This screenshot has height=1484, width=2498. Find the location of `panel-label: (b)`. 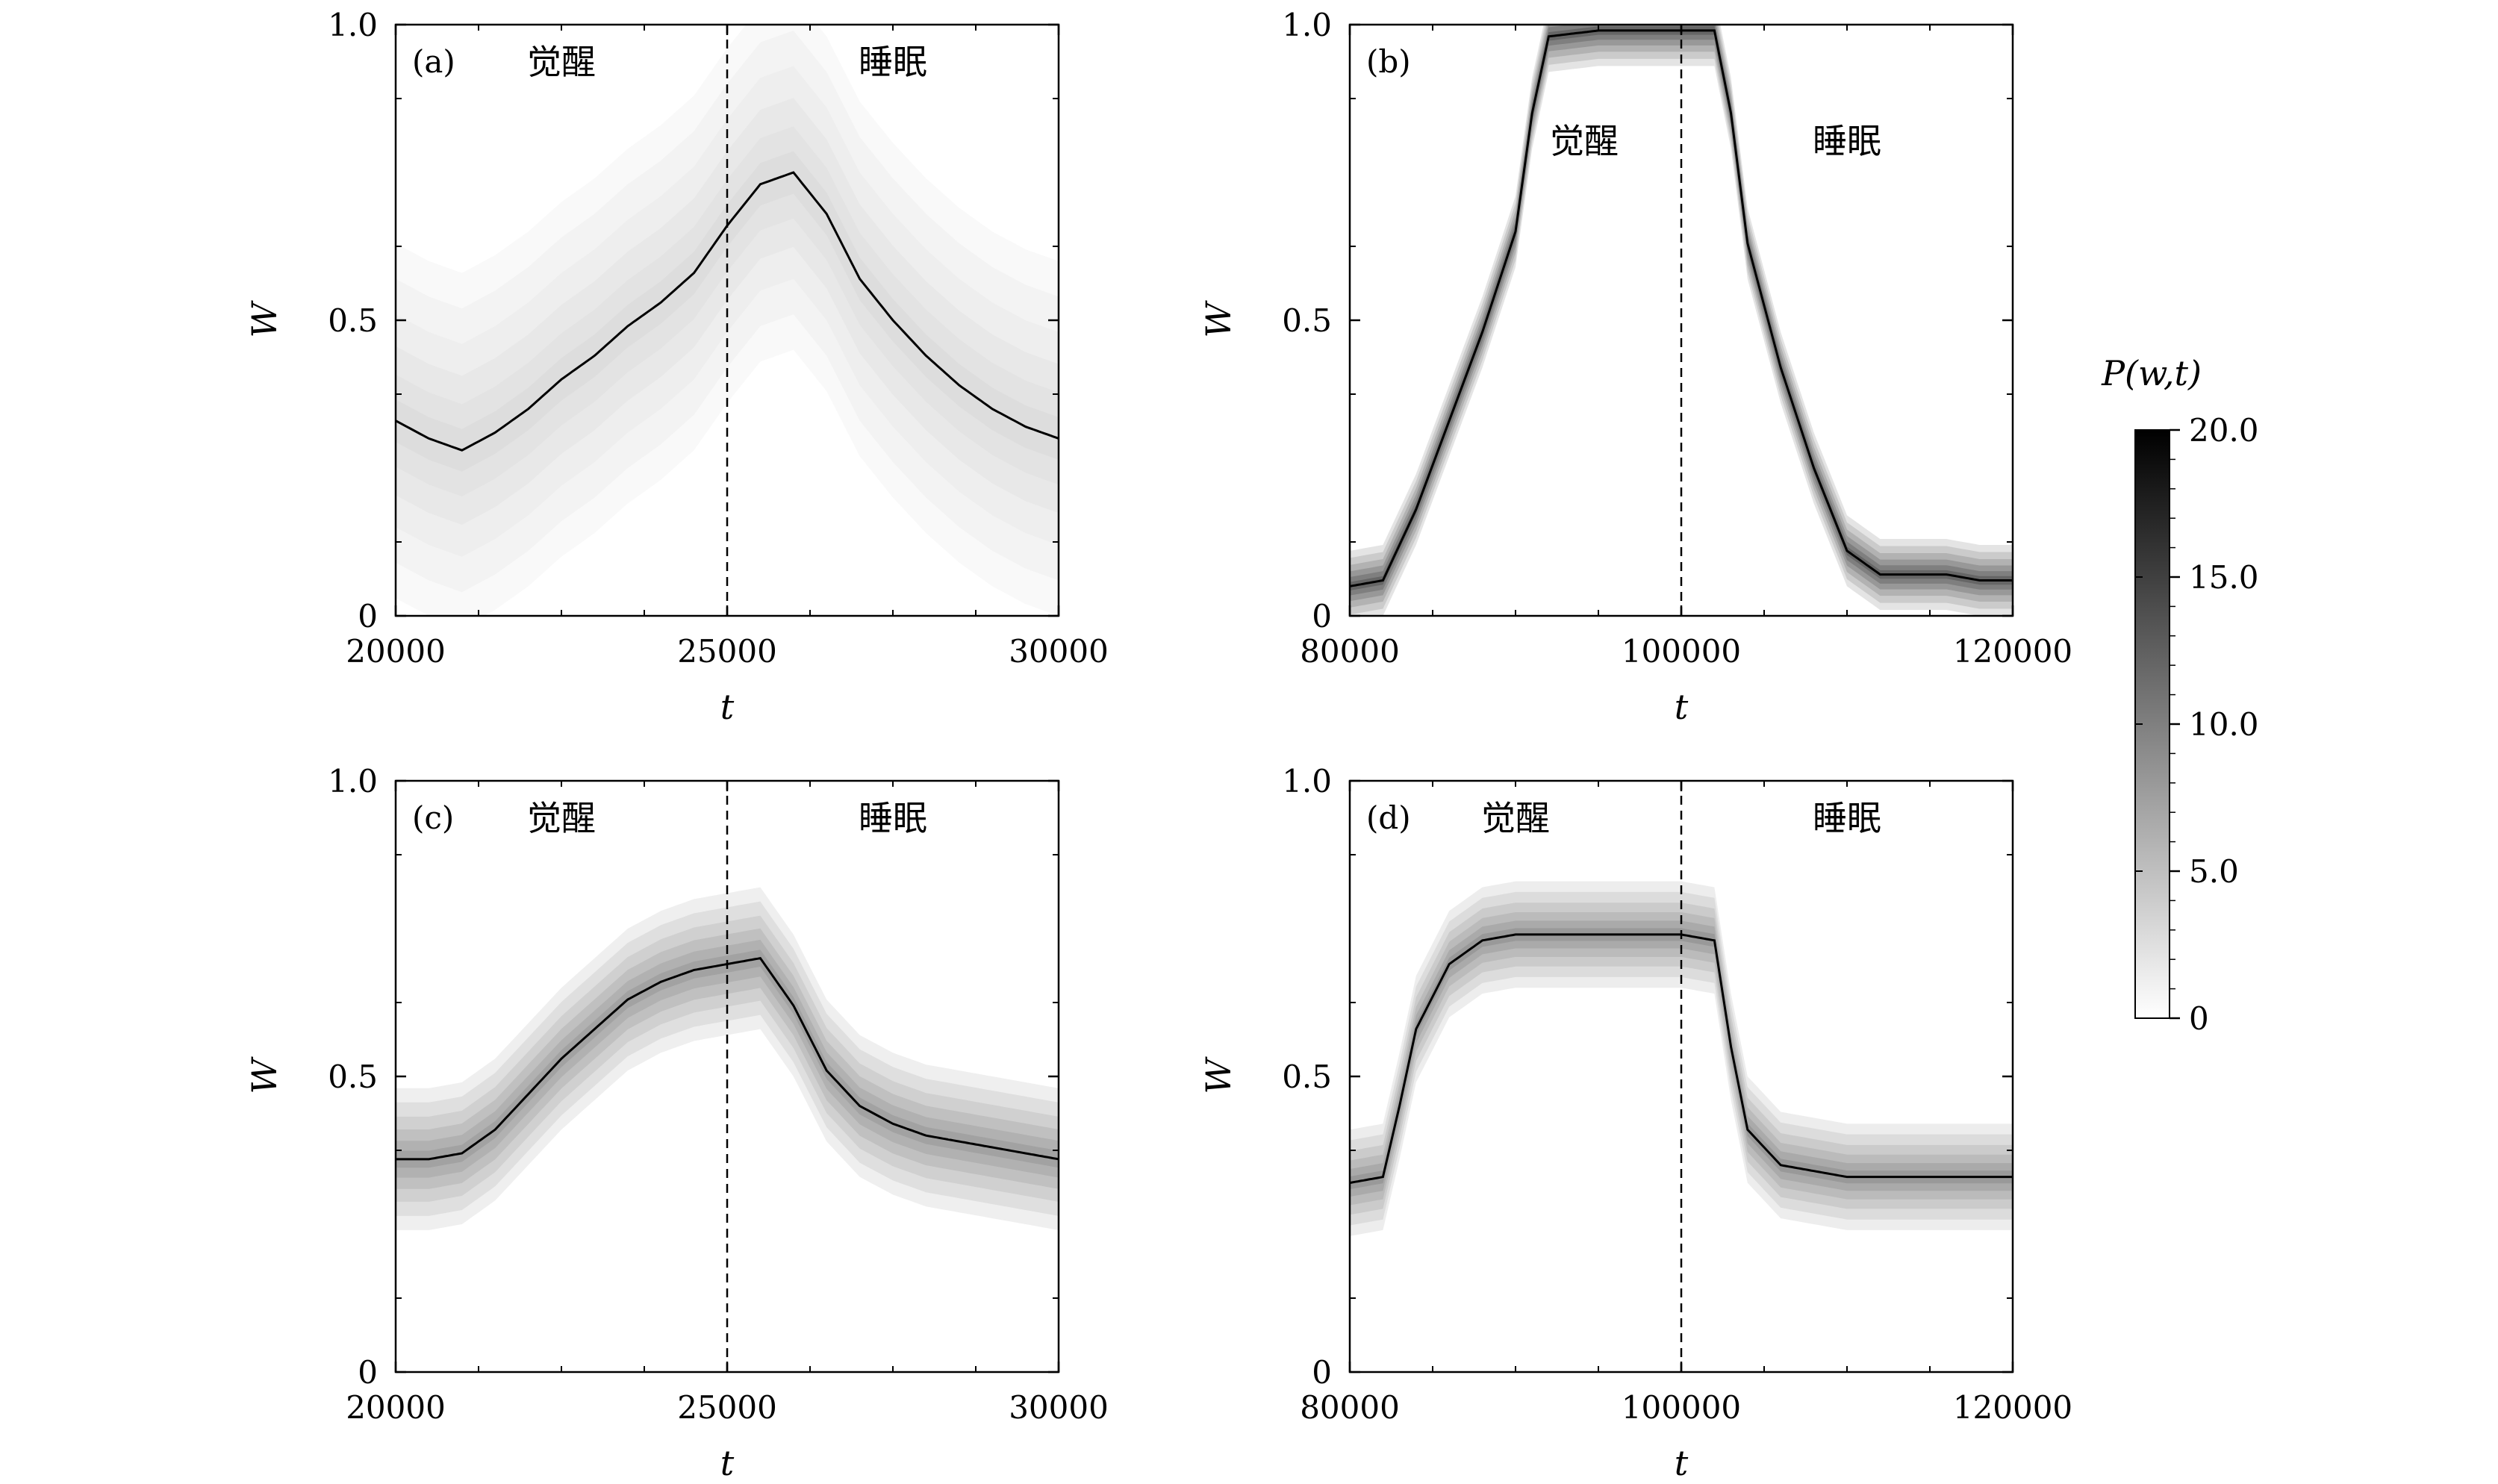

panel-label: (b) is located at coordinates (1388, 61).